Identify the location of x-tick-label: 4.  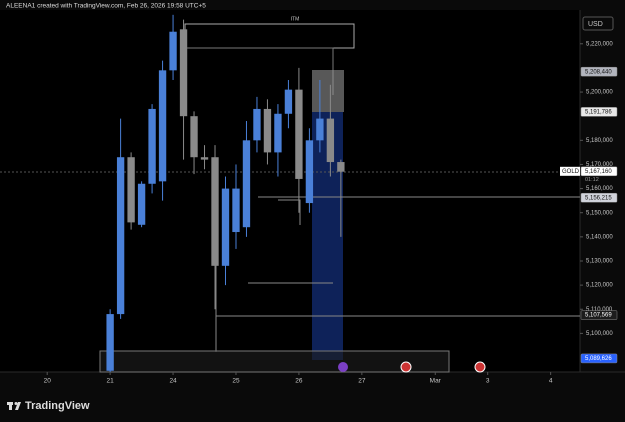
(551, 381).